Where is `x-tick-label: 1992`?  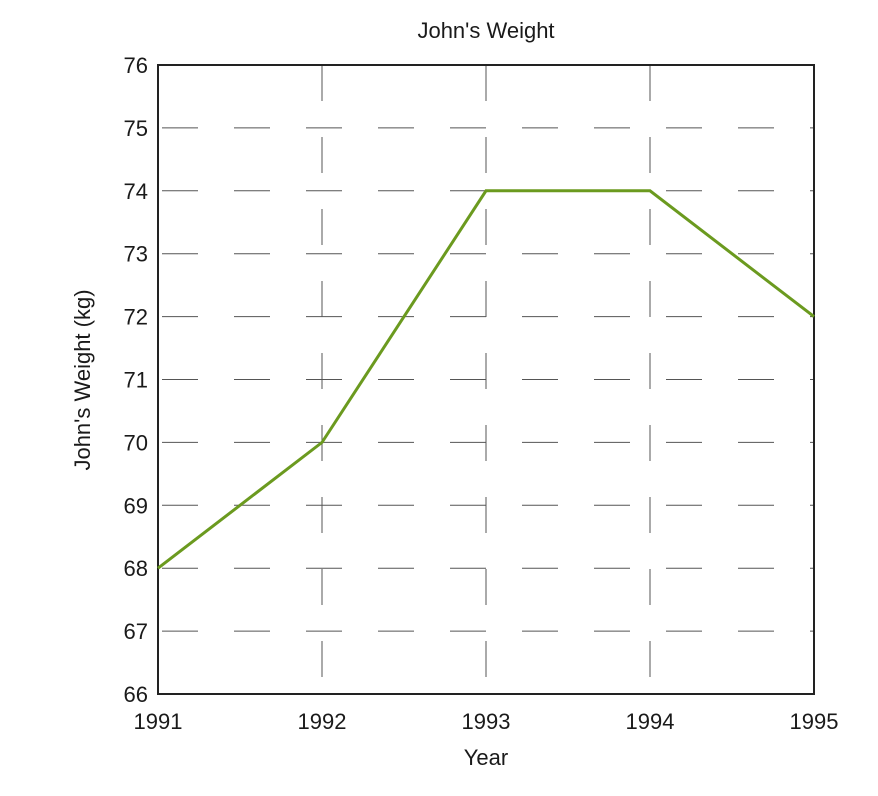 x-tick-label: 1992 is located at coordinates (322, 721).